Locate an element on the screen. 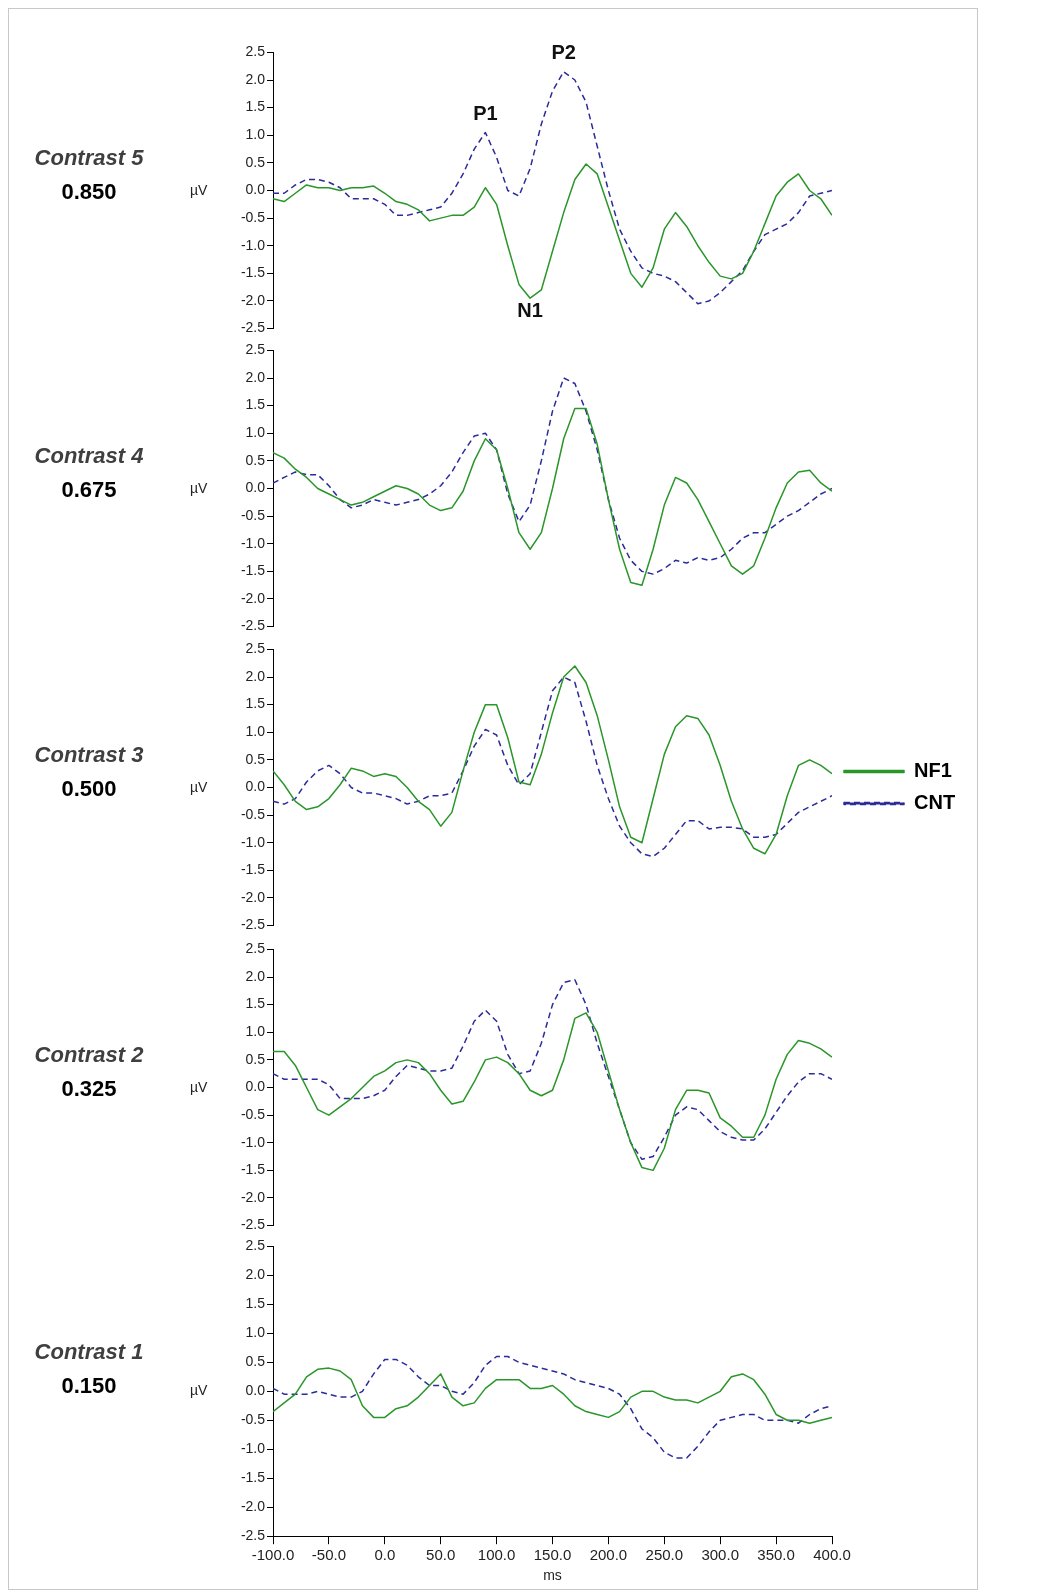 The height and width of the screenshot is (1592, 1059). text: Contrast 4 is located at coordinates (89, 455).